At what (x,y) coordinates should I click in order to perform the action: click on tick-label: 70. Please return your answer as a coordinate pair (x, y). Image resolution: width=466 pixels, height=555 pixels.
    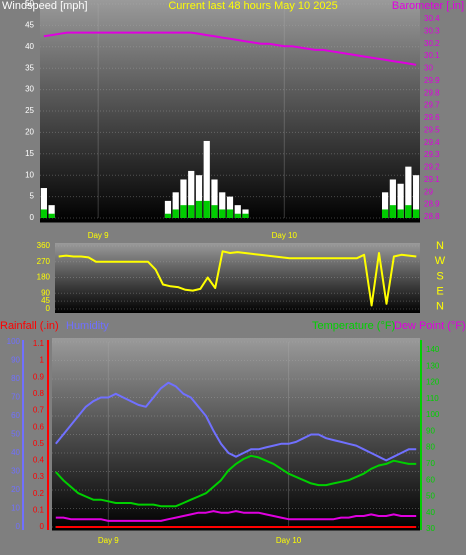
    Looking at the image, I should click on (15, 397).